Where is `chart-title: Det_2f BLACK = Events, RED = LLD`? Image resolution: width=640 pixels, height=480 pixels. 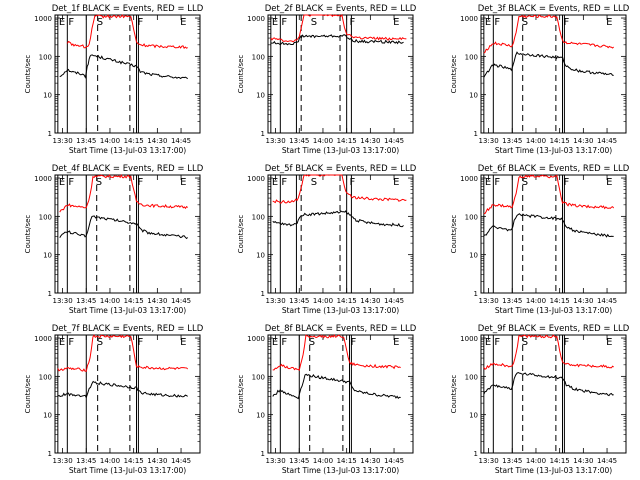
chart-title: Det_2f BLACK = Events, RED = LLD is located at coordinates (341, 9).